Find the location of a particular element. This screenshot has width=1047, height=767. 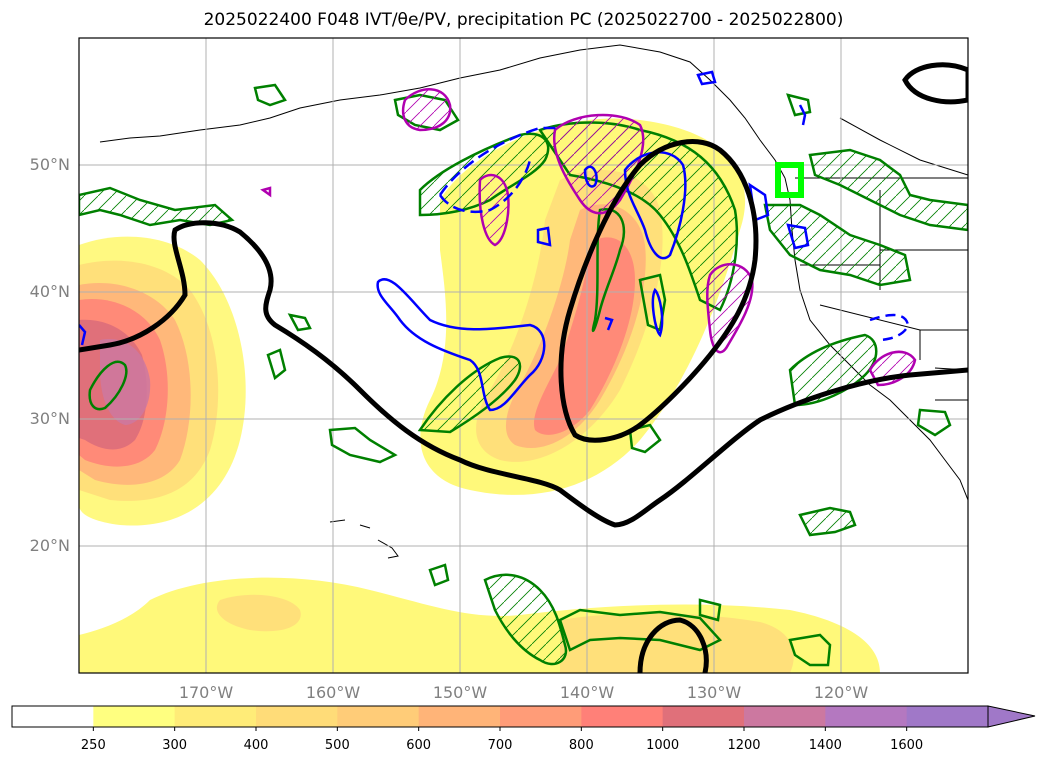

lon-label-130w: 130°W is located at coordinates (714, 692).